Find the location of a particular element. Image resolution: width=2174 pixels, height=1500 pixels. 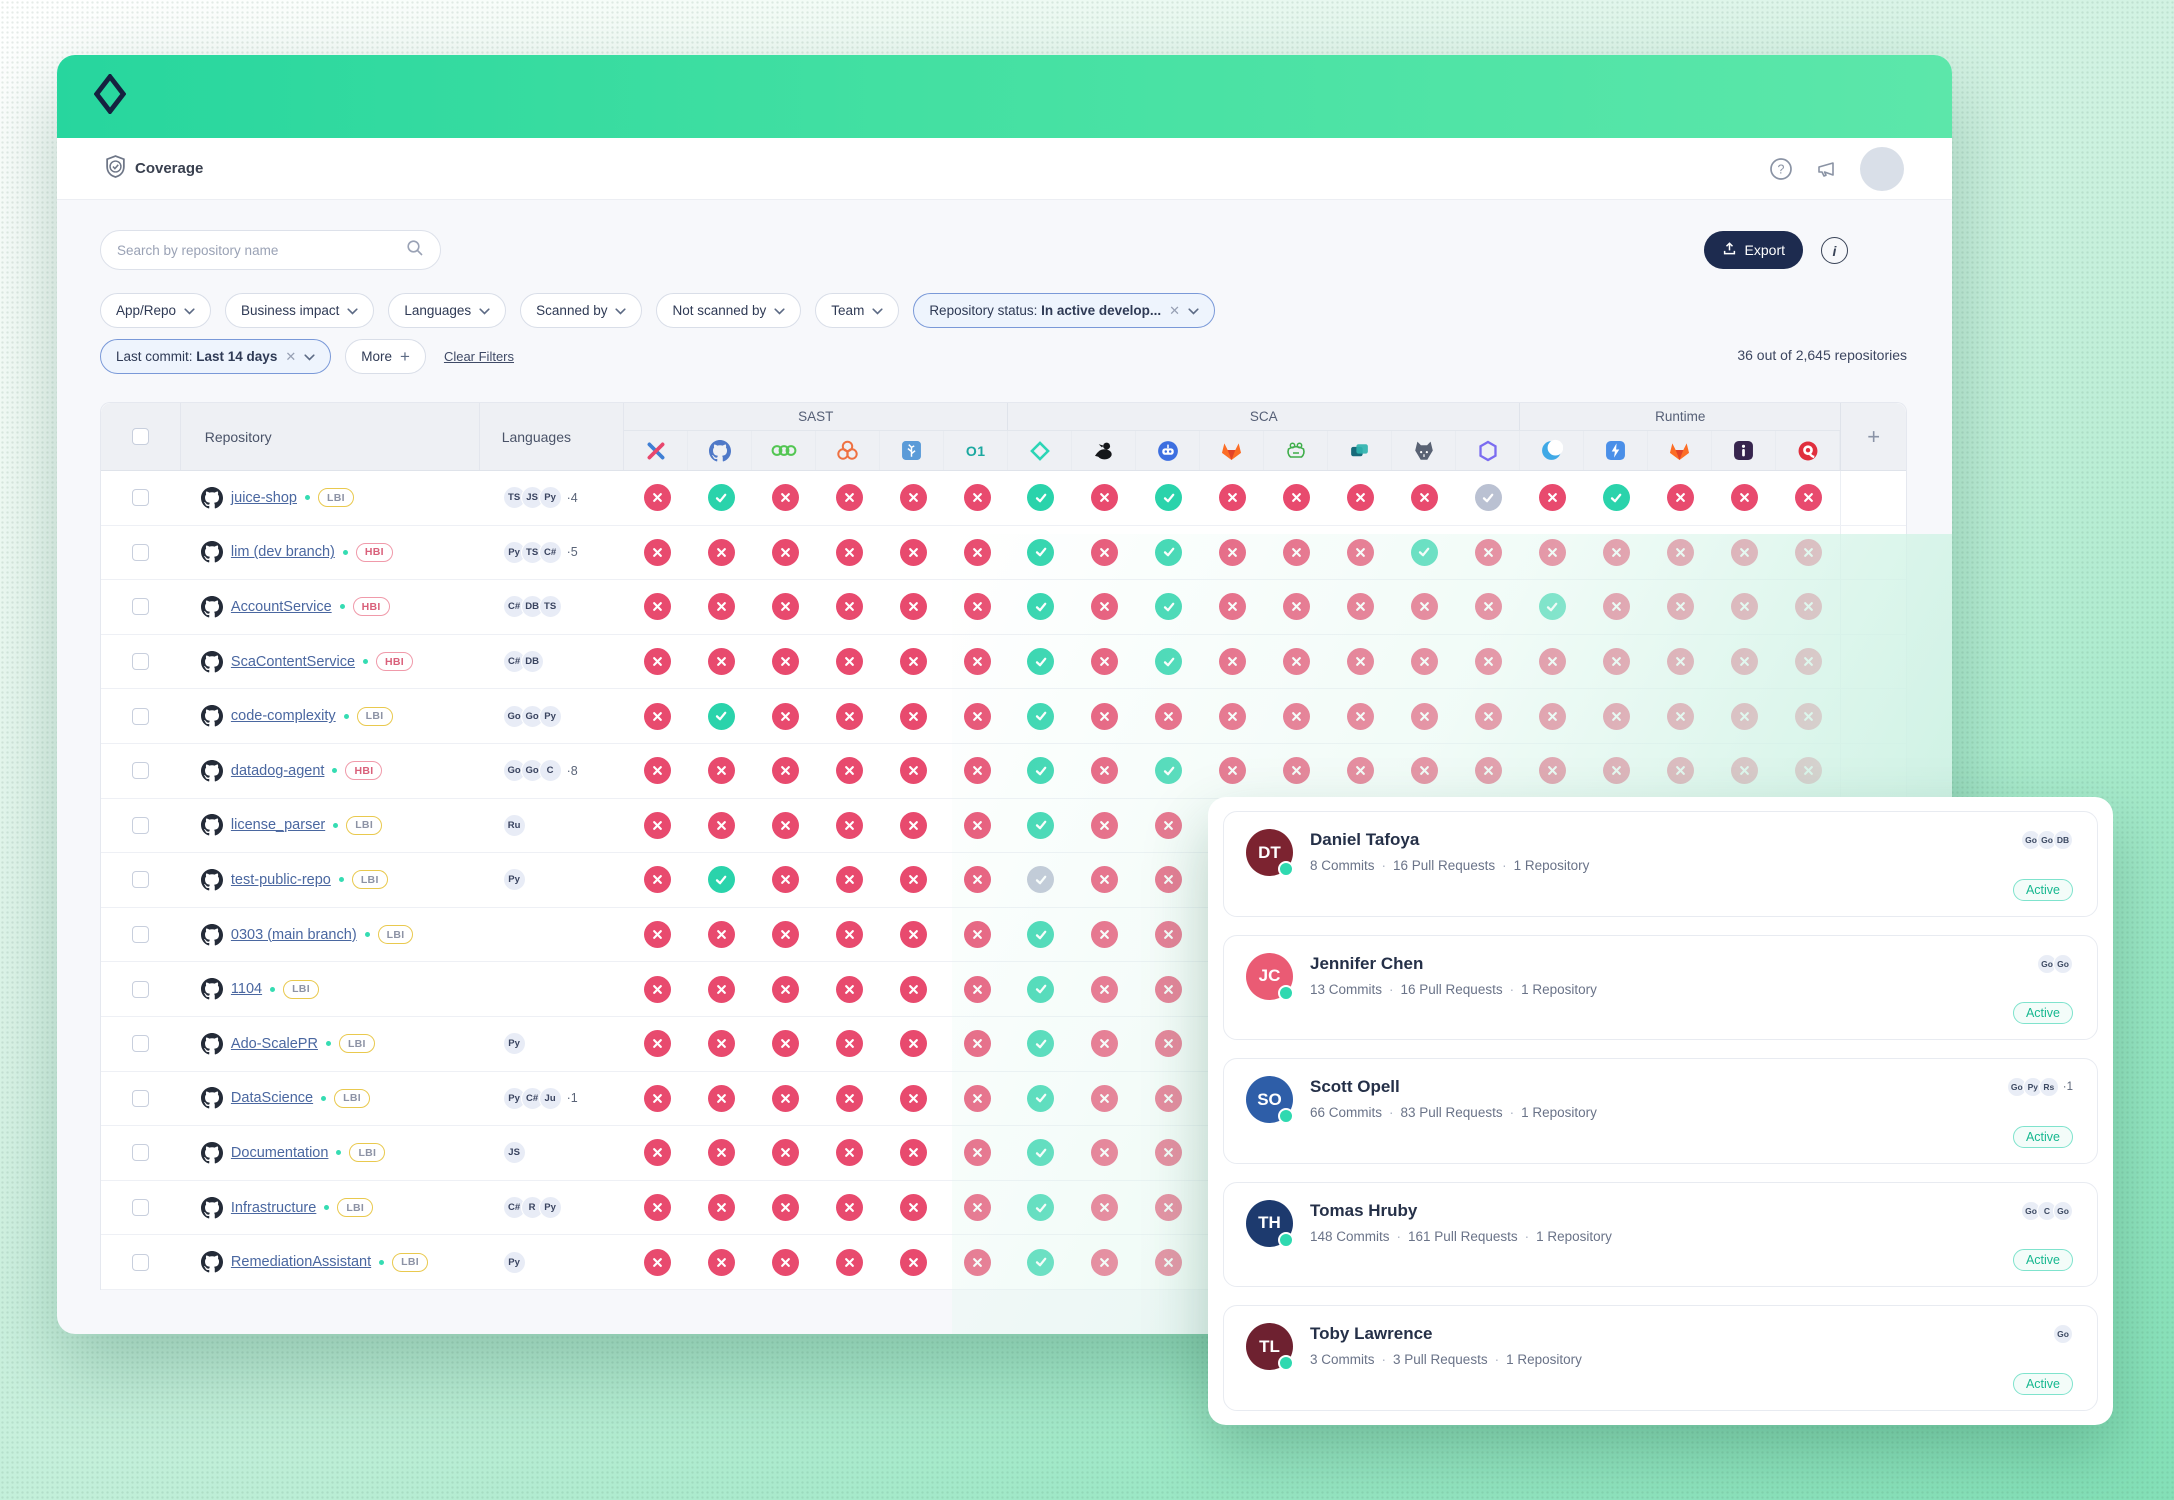

repository-search is located at coordinates (270, 250).